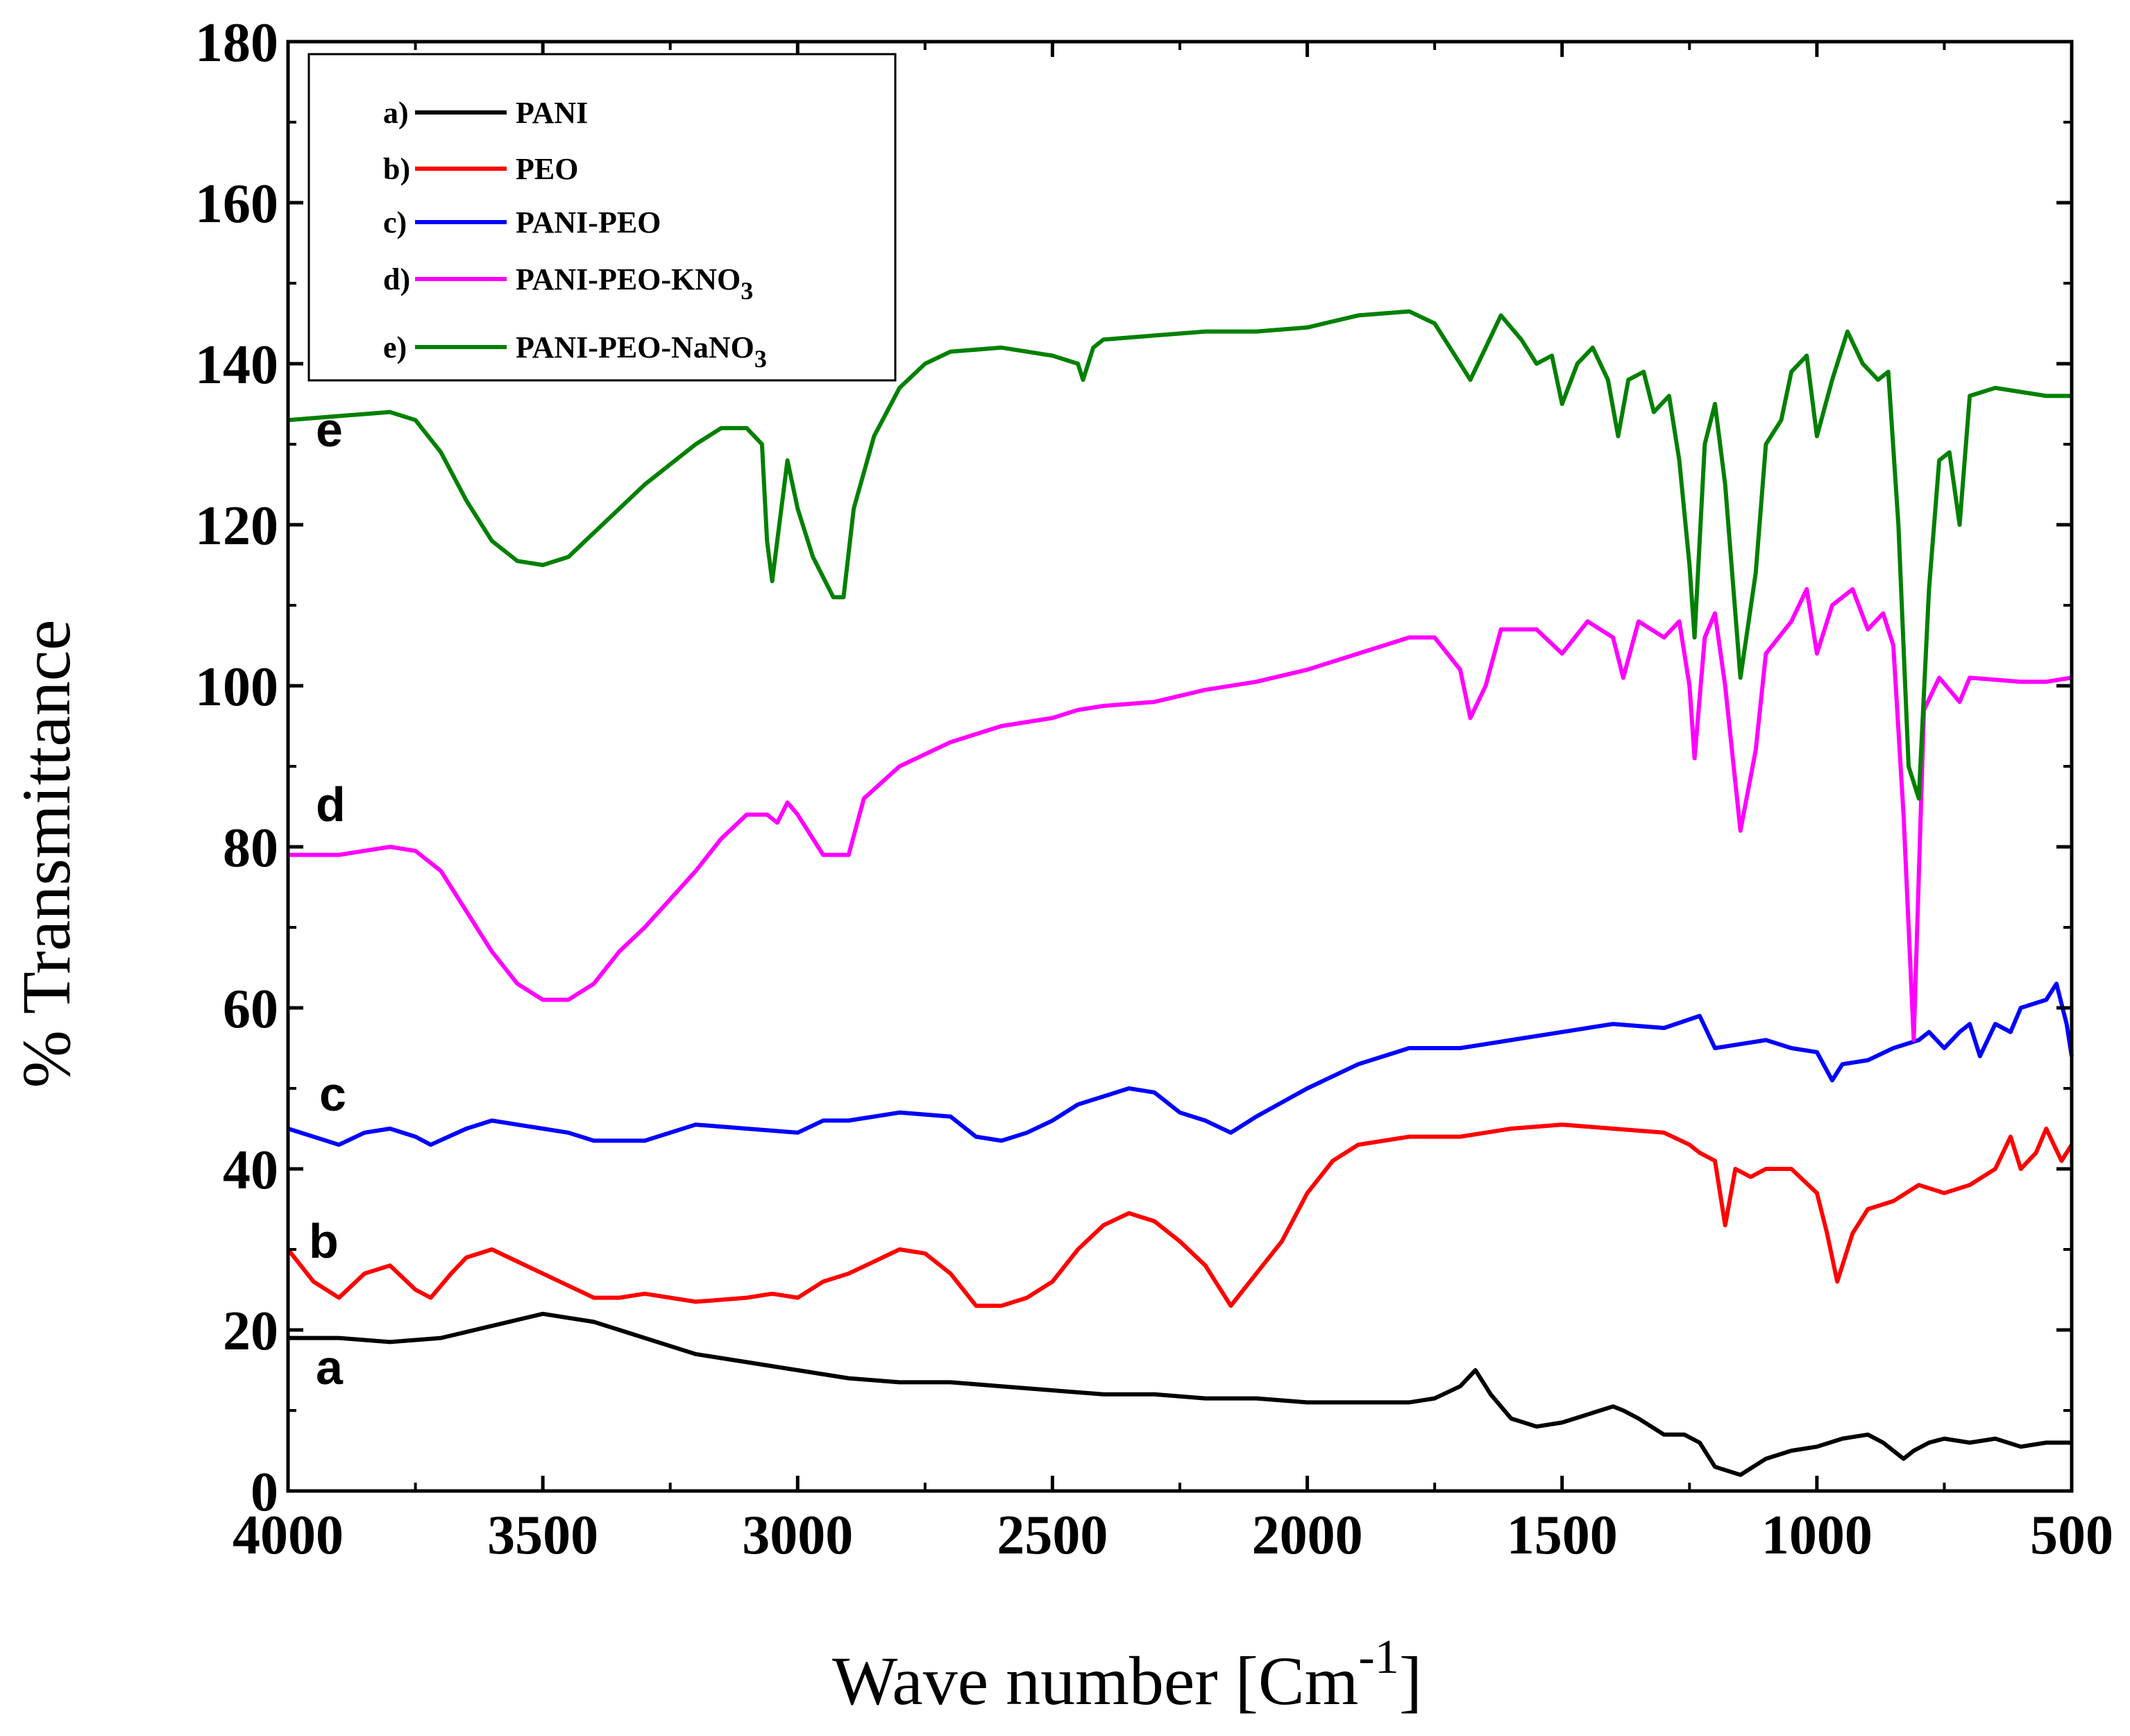 Image resolution: width=2130 pixels, height=1736 pixels. Describe the element at coordinates (1817, 1535) in the screenshot. I see `x-tick-label: 1000` at that location.